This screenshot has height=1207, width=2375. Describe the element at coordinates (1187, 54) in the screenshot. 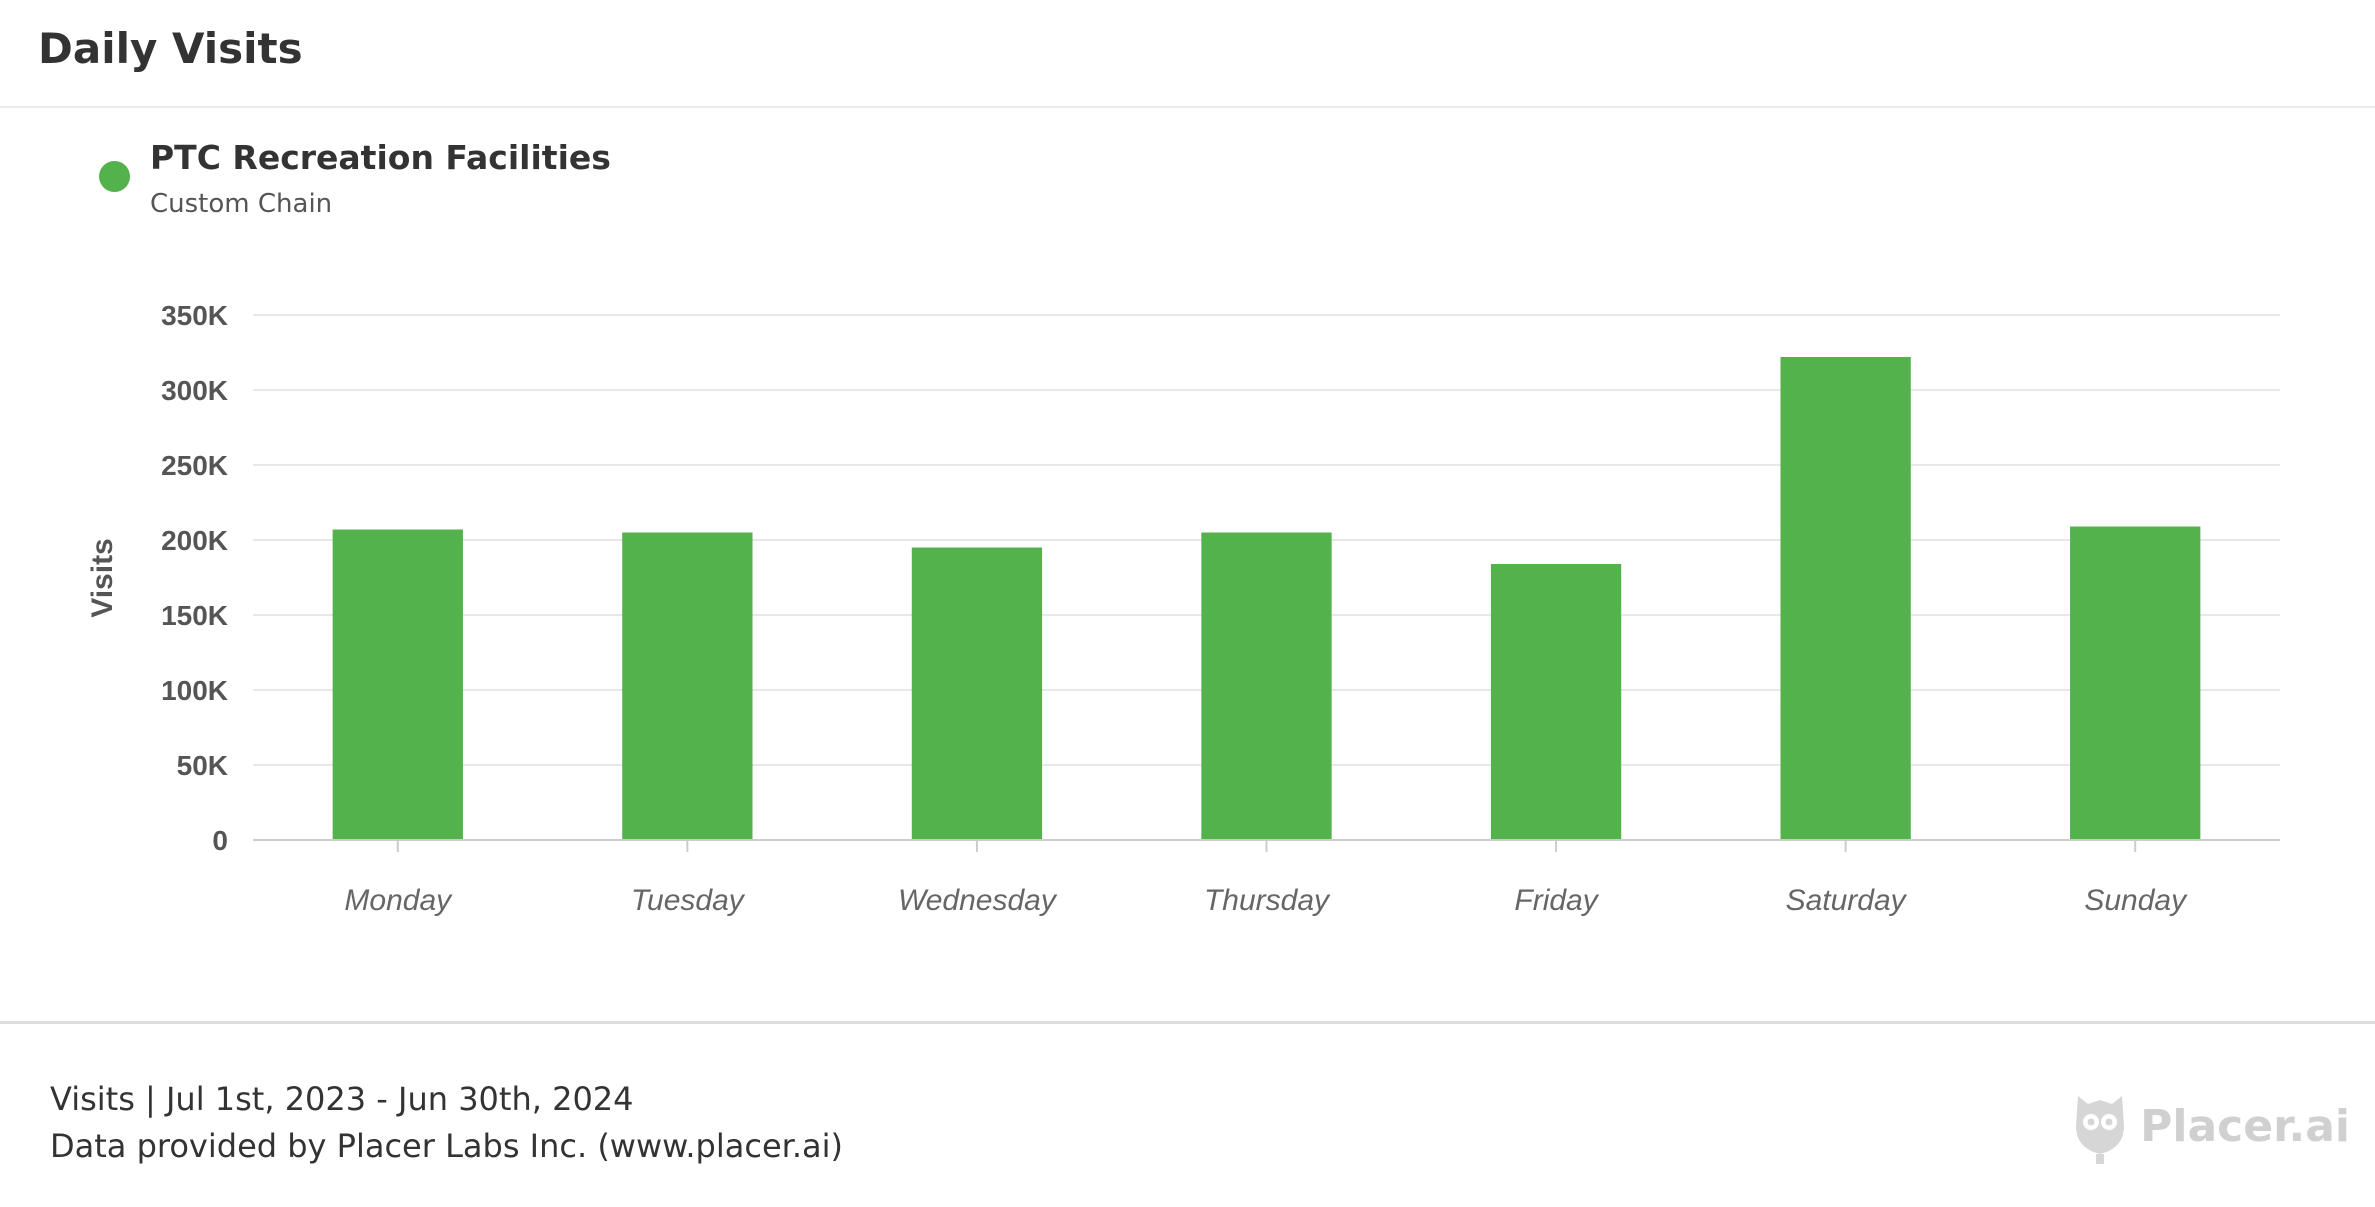

I see `chart-header: Daily Visits` at that location.